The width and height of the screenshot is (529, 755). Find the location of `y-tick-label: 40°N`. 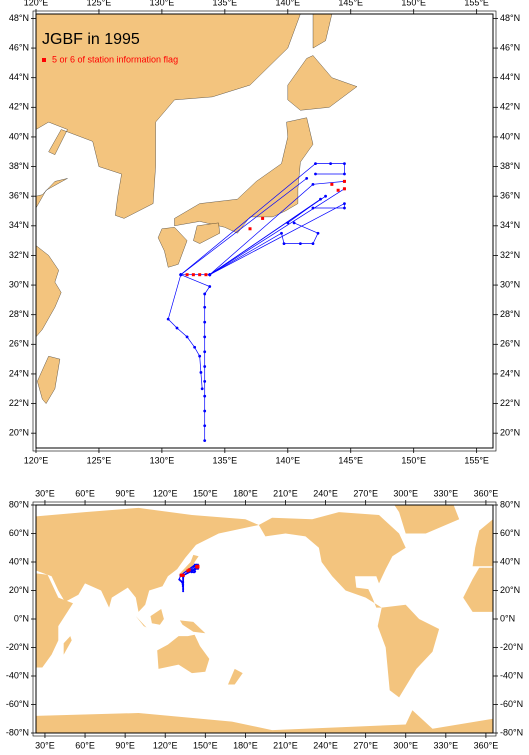

y-tick-label: 40°N is located at coordinates (19, 561).